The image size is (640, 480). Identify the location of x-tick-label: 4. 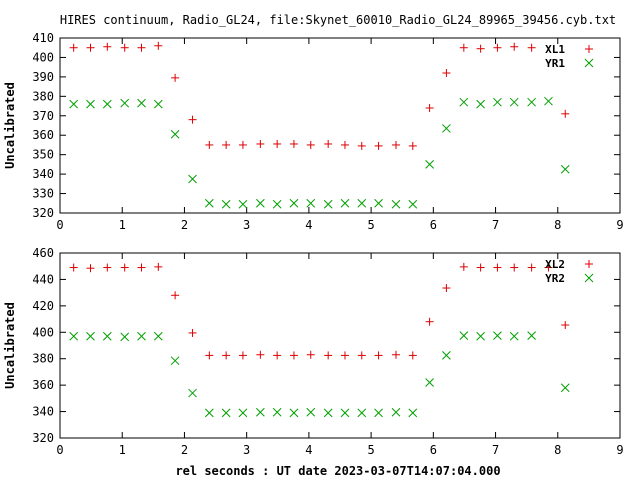
(308, 225).